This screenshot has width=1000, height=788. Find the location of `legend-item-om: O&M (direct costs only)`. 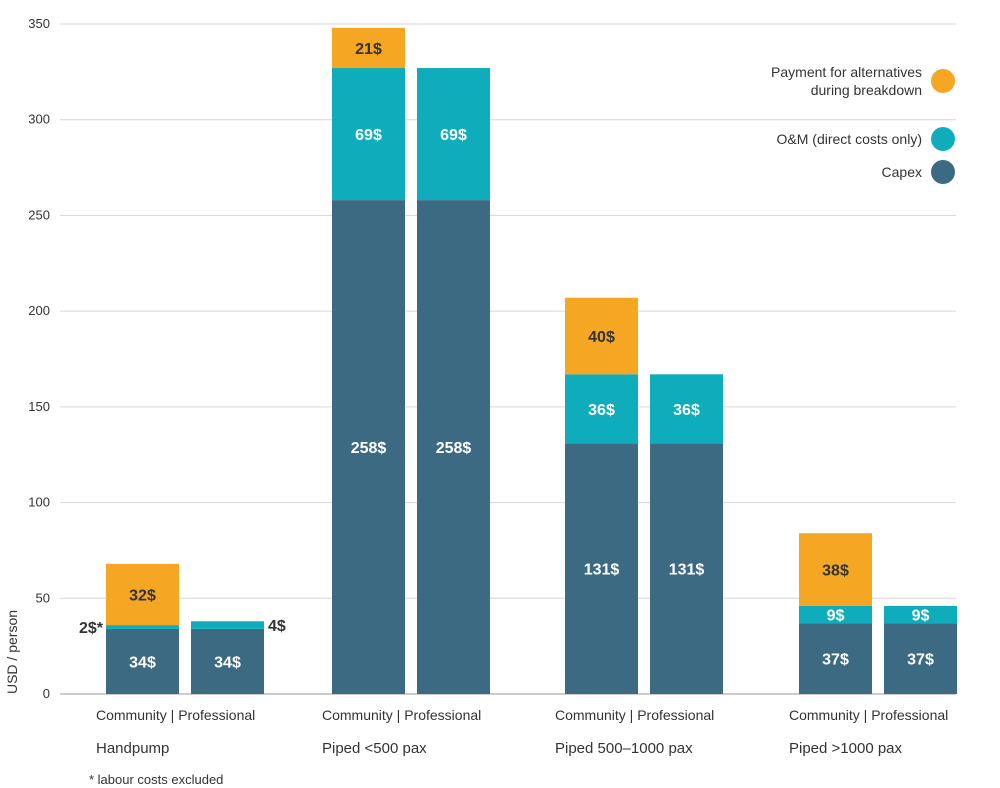

legend-item-om: O&M (direct costs only) is located at coordinates (866, 139).